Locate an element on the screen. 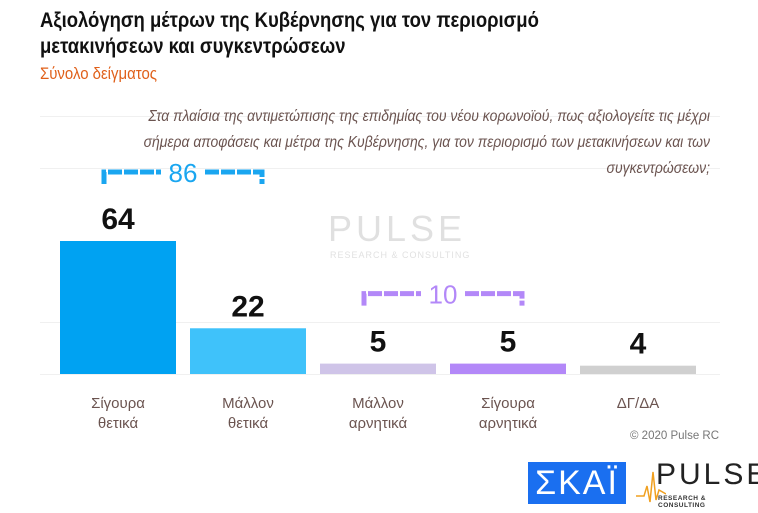 The image size is (758, 513). data-label: 4 is located at coordinates (638, 344).